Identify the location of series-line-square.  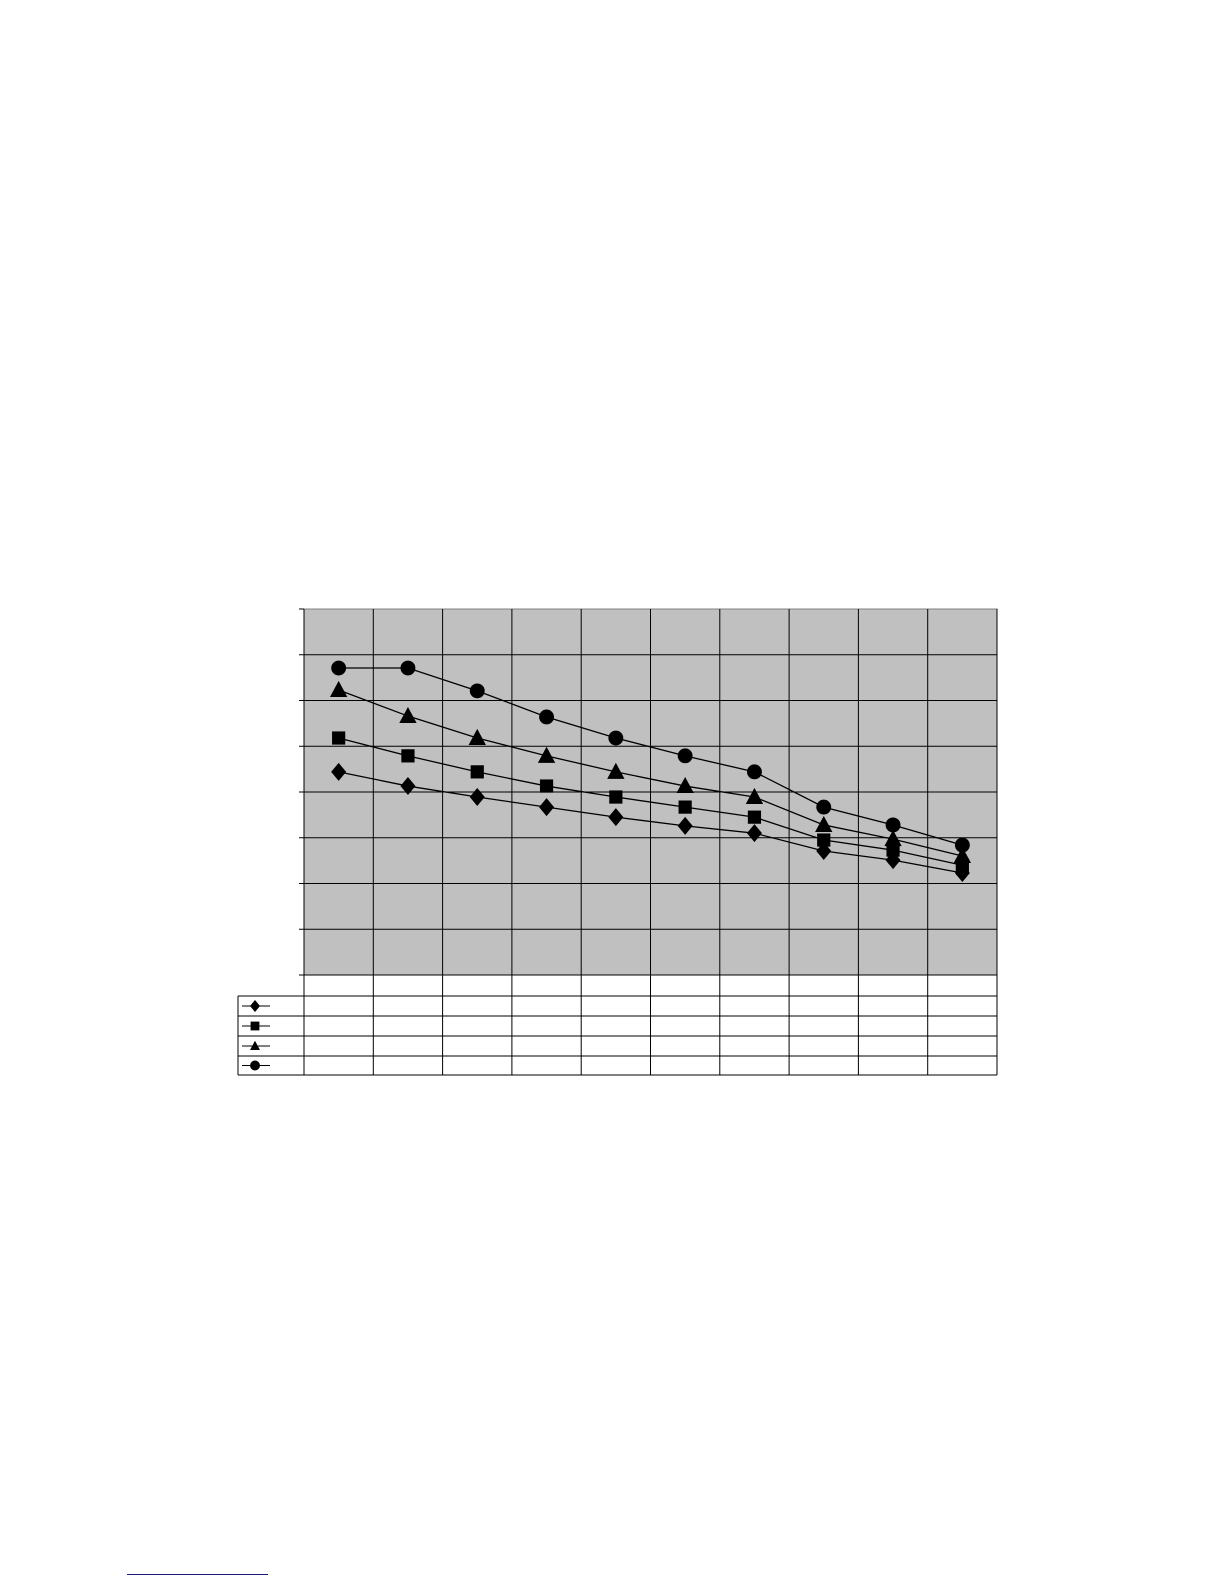
(650, 801).